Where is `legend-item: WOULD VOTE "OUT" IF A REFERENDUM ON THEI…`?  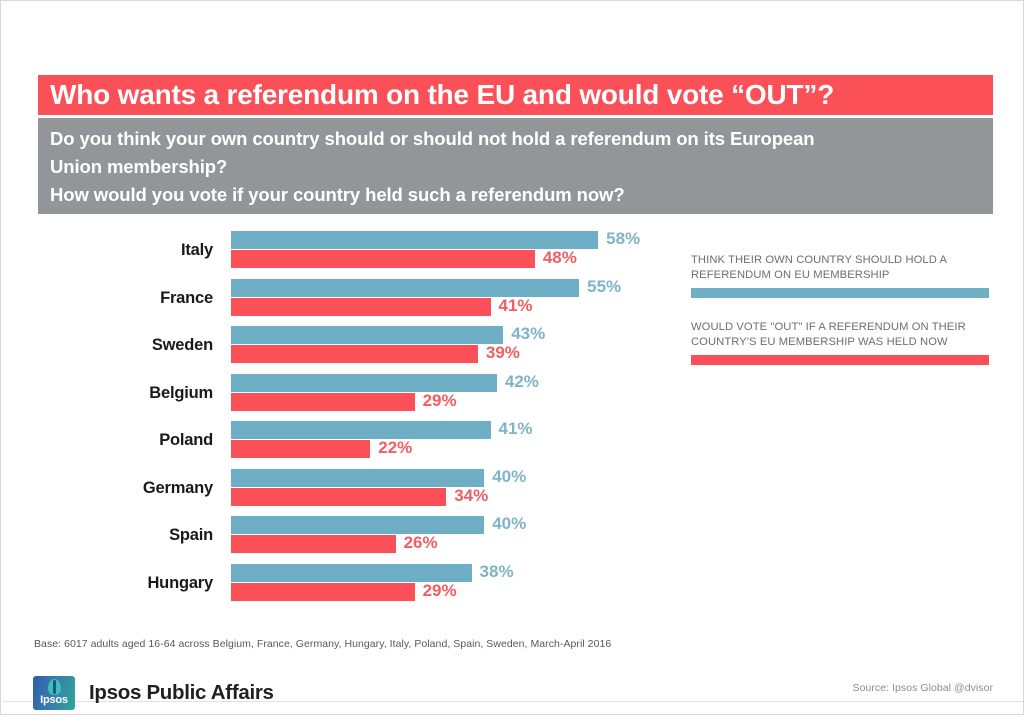 legend-item: WOULD VOTE "OUT" IF A REFERENDUM ON THEI… is located at coordinates (841, 342).